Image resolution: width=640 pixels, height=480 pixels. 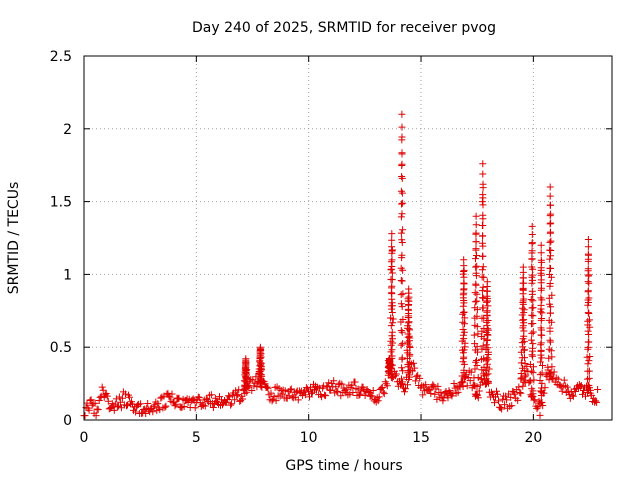 What do you see at coordinates (14, 238) in the screenshot?
I see `y-axis-label: SRMTID / TECUs` at bounding box center [14, 238].